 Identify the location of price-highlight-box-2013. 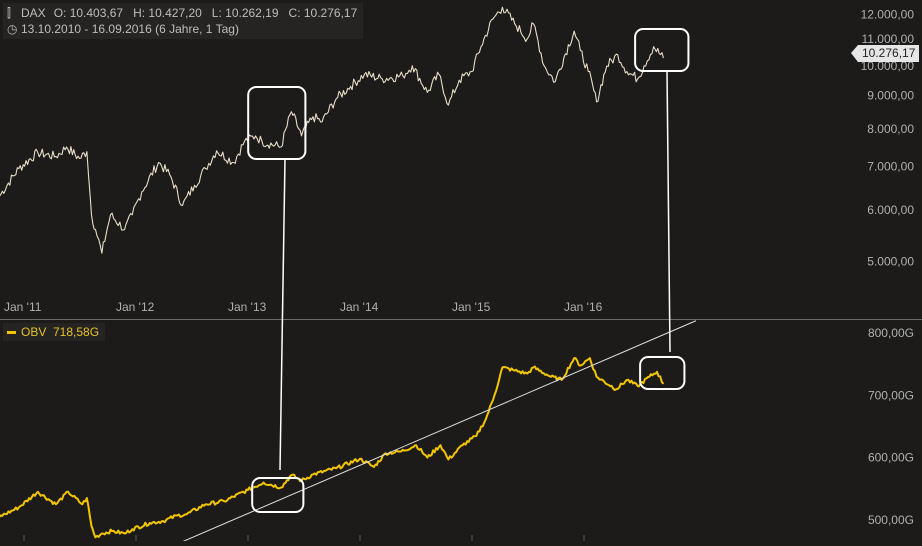
(277, 123).